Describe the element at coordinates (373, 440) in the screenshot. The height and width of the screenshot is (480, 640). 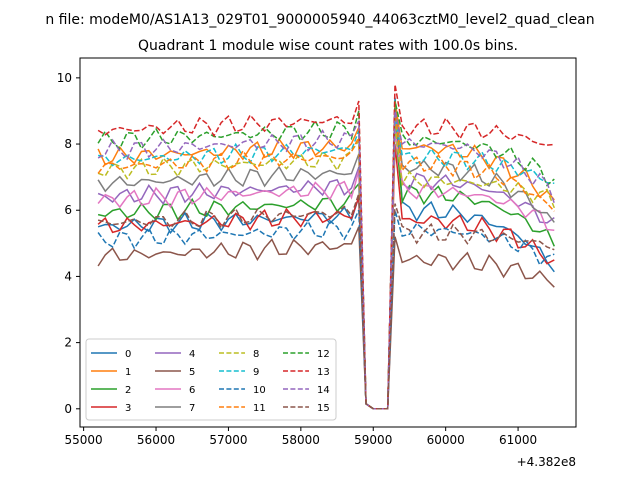
I see `x-tick-label: 59000` at that location.